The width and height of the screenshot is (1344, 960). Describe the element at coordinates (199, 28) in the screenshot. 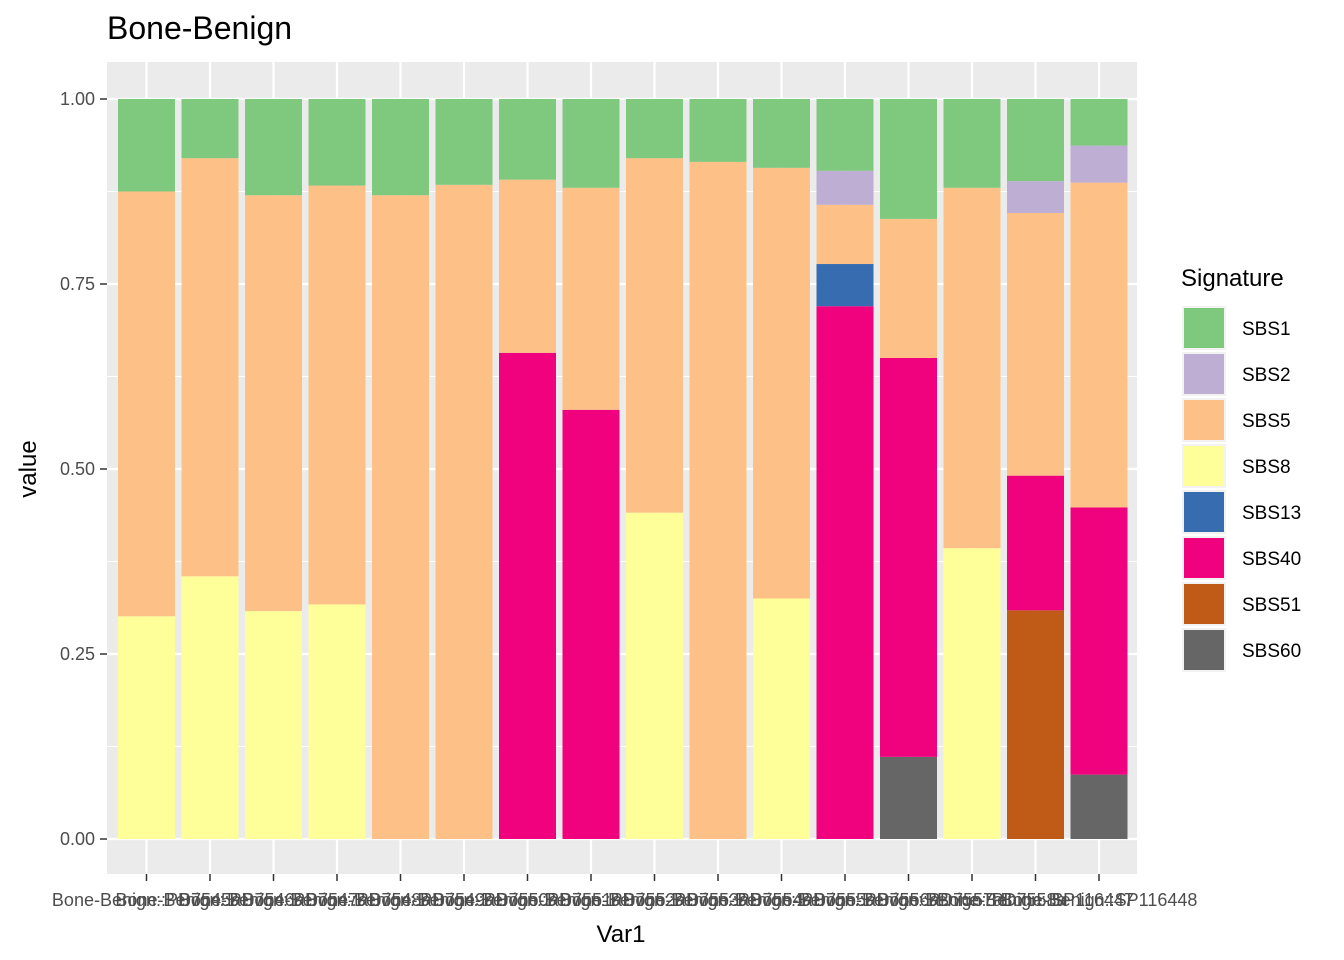

I see `chart-title: Bone-Benign` at that location.